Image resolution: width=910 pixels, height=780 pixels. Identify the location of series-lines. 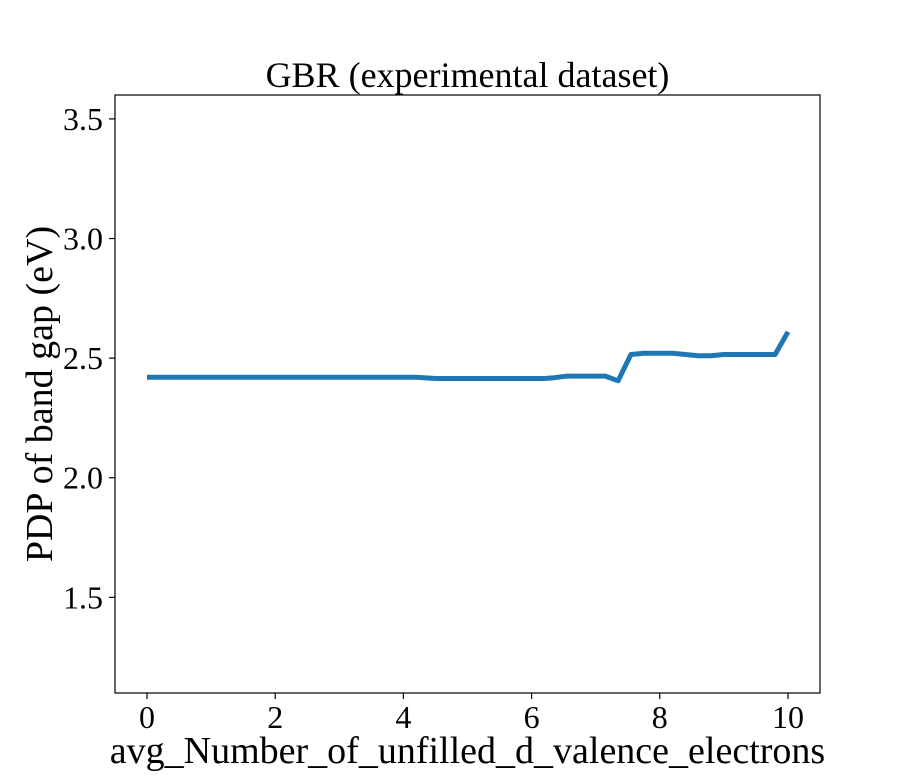
(469, 357).